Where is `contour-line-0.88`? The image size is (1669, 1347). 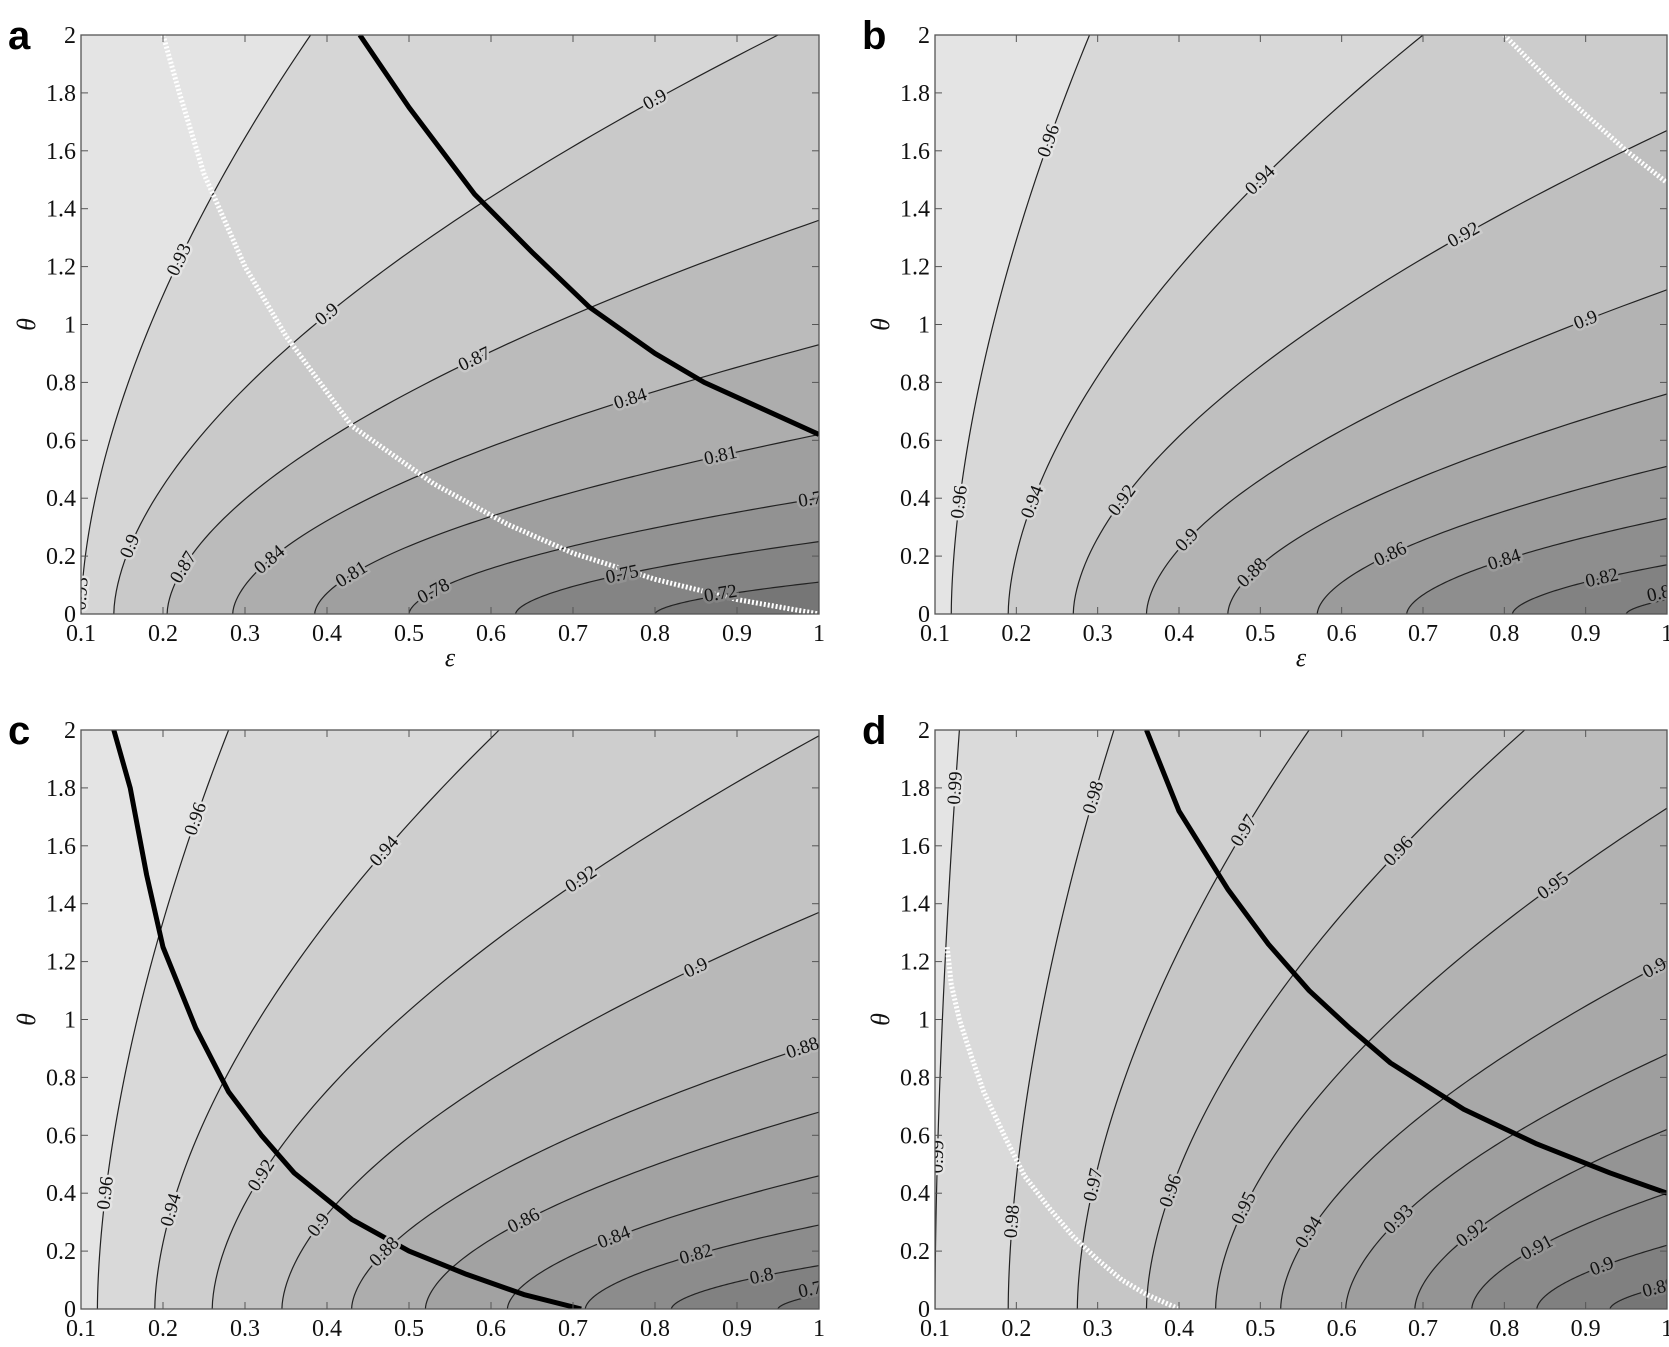 contour-line-0.88 is located at coordinates (1447, 503).